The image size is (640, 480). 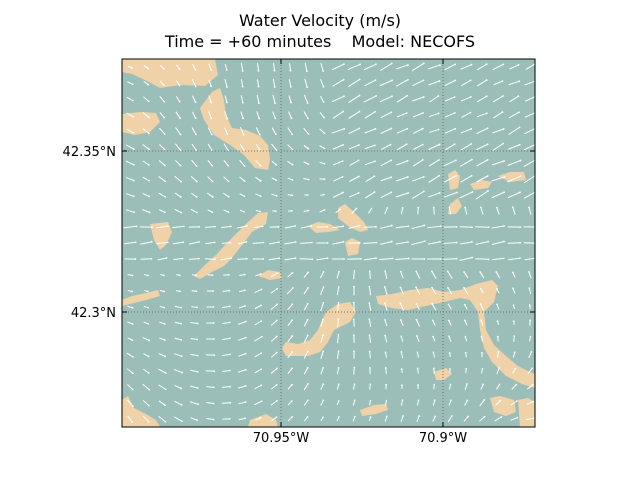 I want to click on land-islet-south, so click(x=374, y=410).